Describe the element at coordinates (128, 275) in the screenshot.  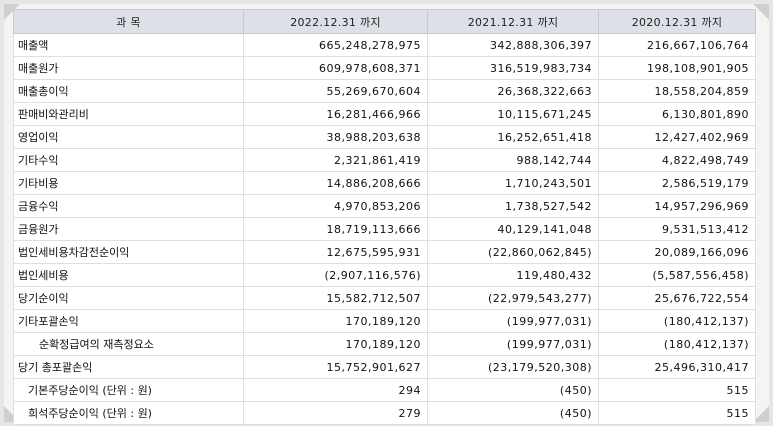
I see `row-label: 법인세비용` at that location.